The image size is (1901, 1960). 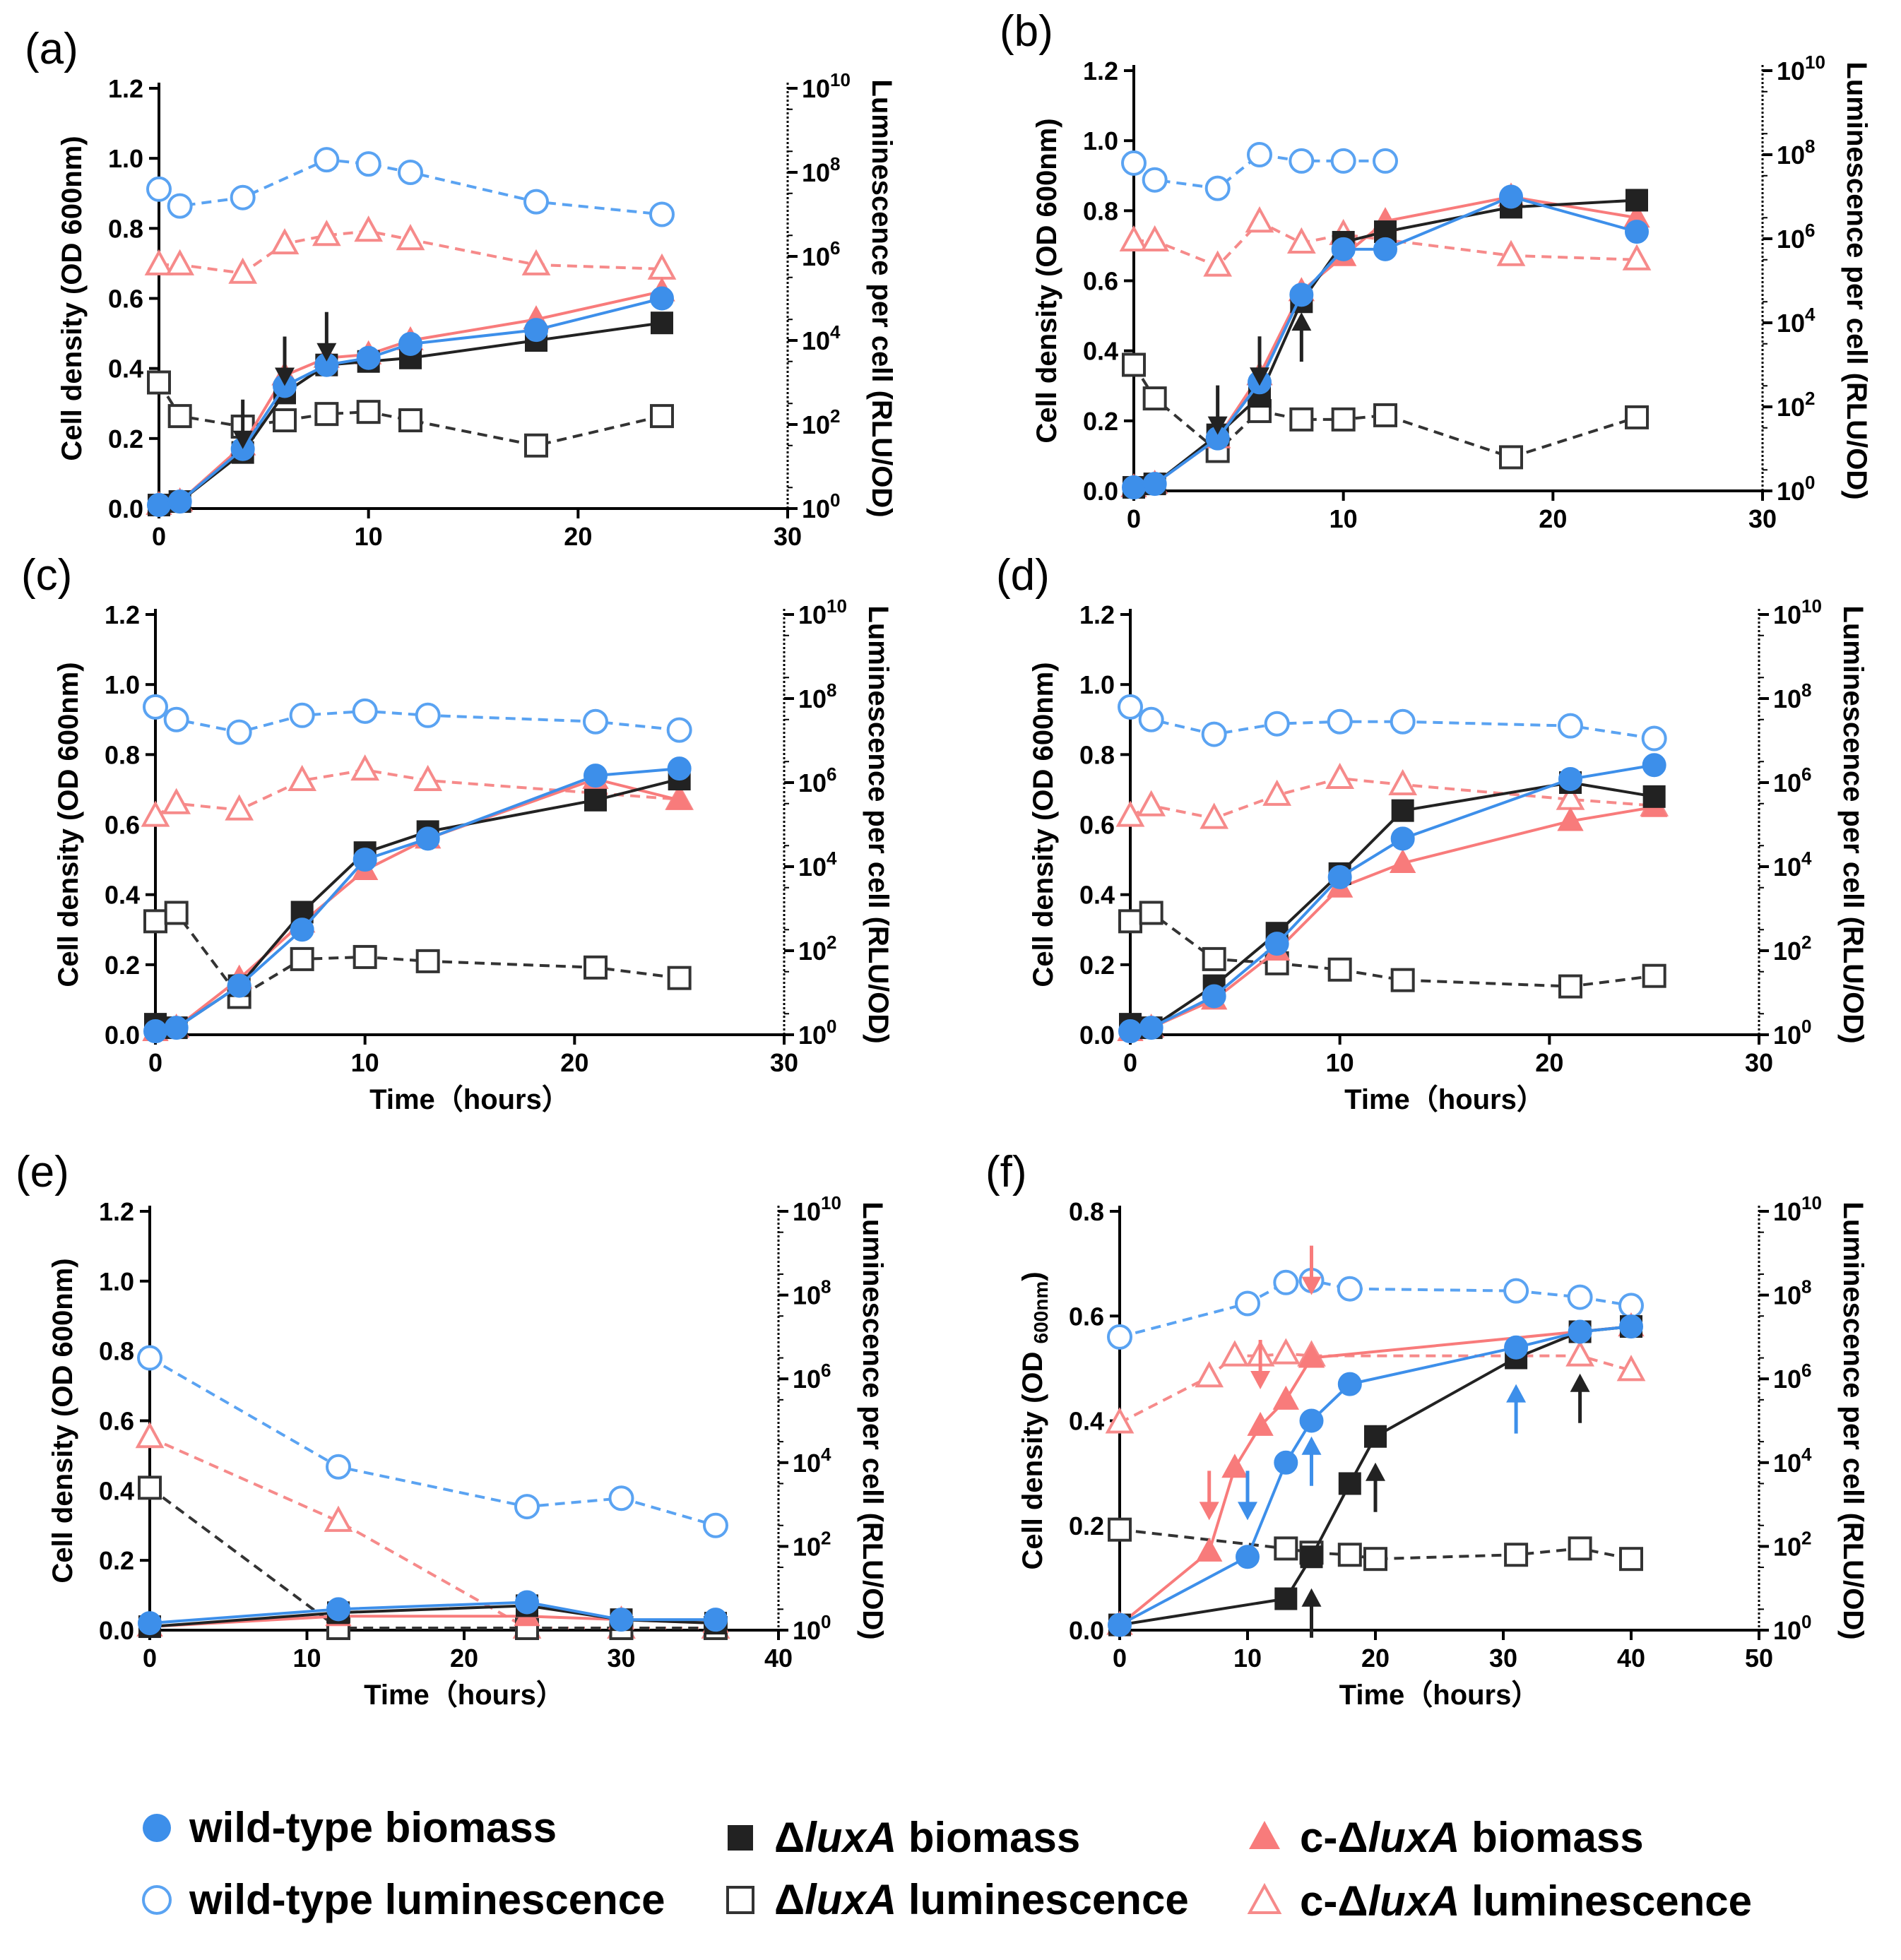 What do you see at coordinates (779, 1659) in the screenshot?
I see `x-tick-label: 40` at bounding box center [779, 1659].